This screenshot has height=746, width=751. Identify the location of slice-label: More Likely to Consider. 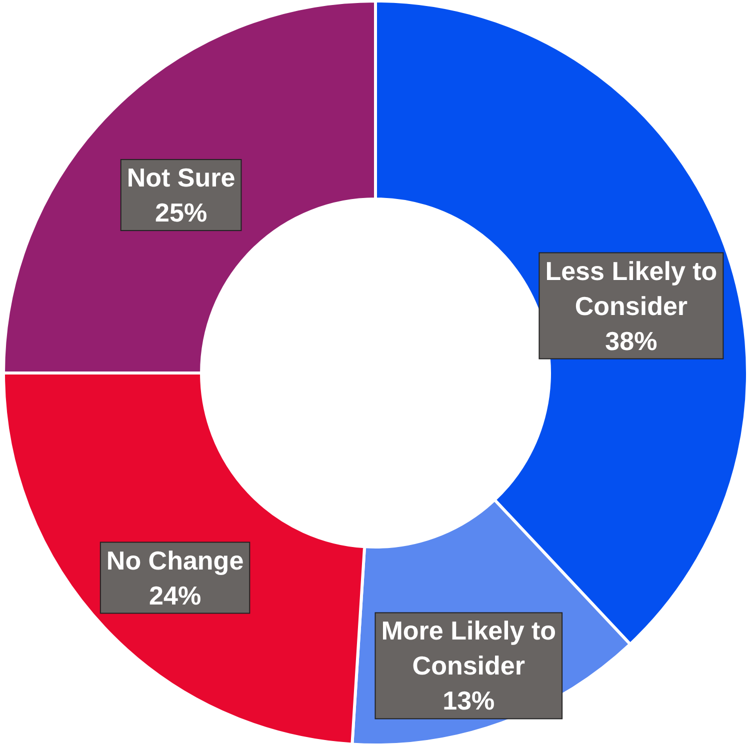
(468, 648).